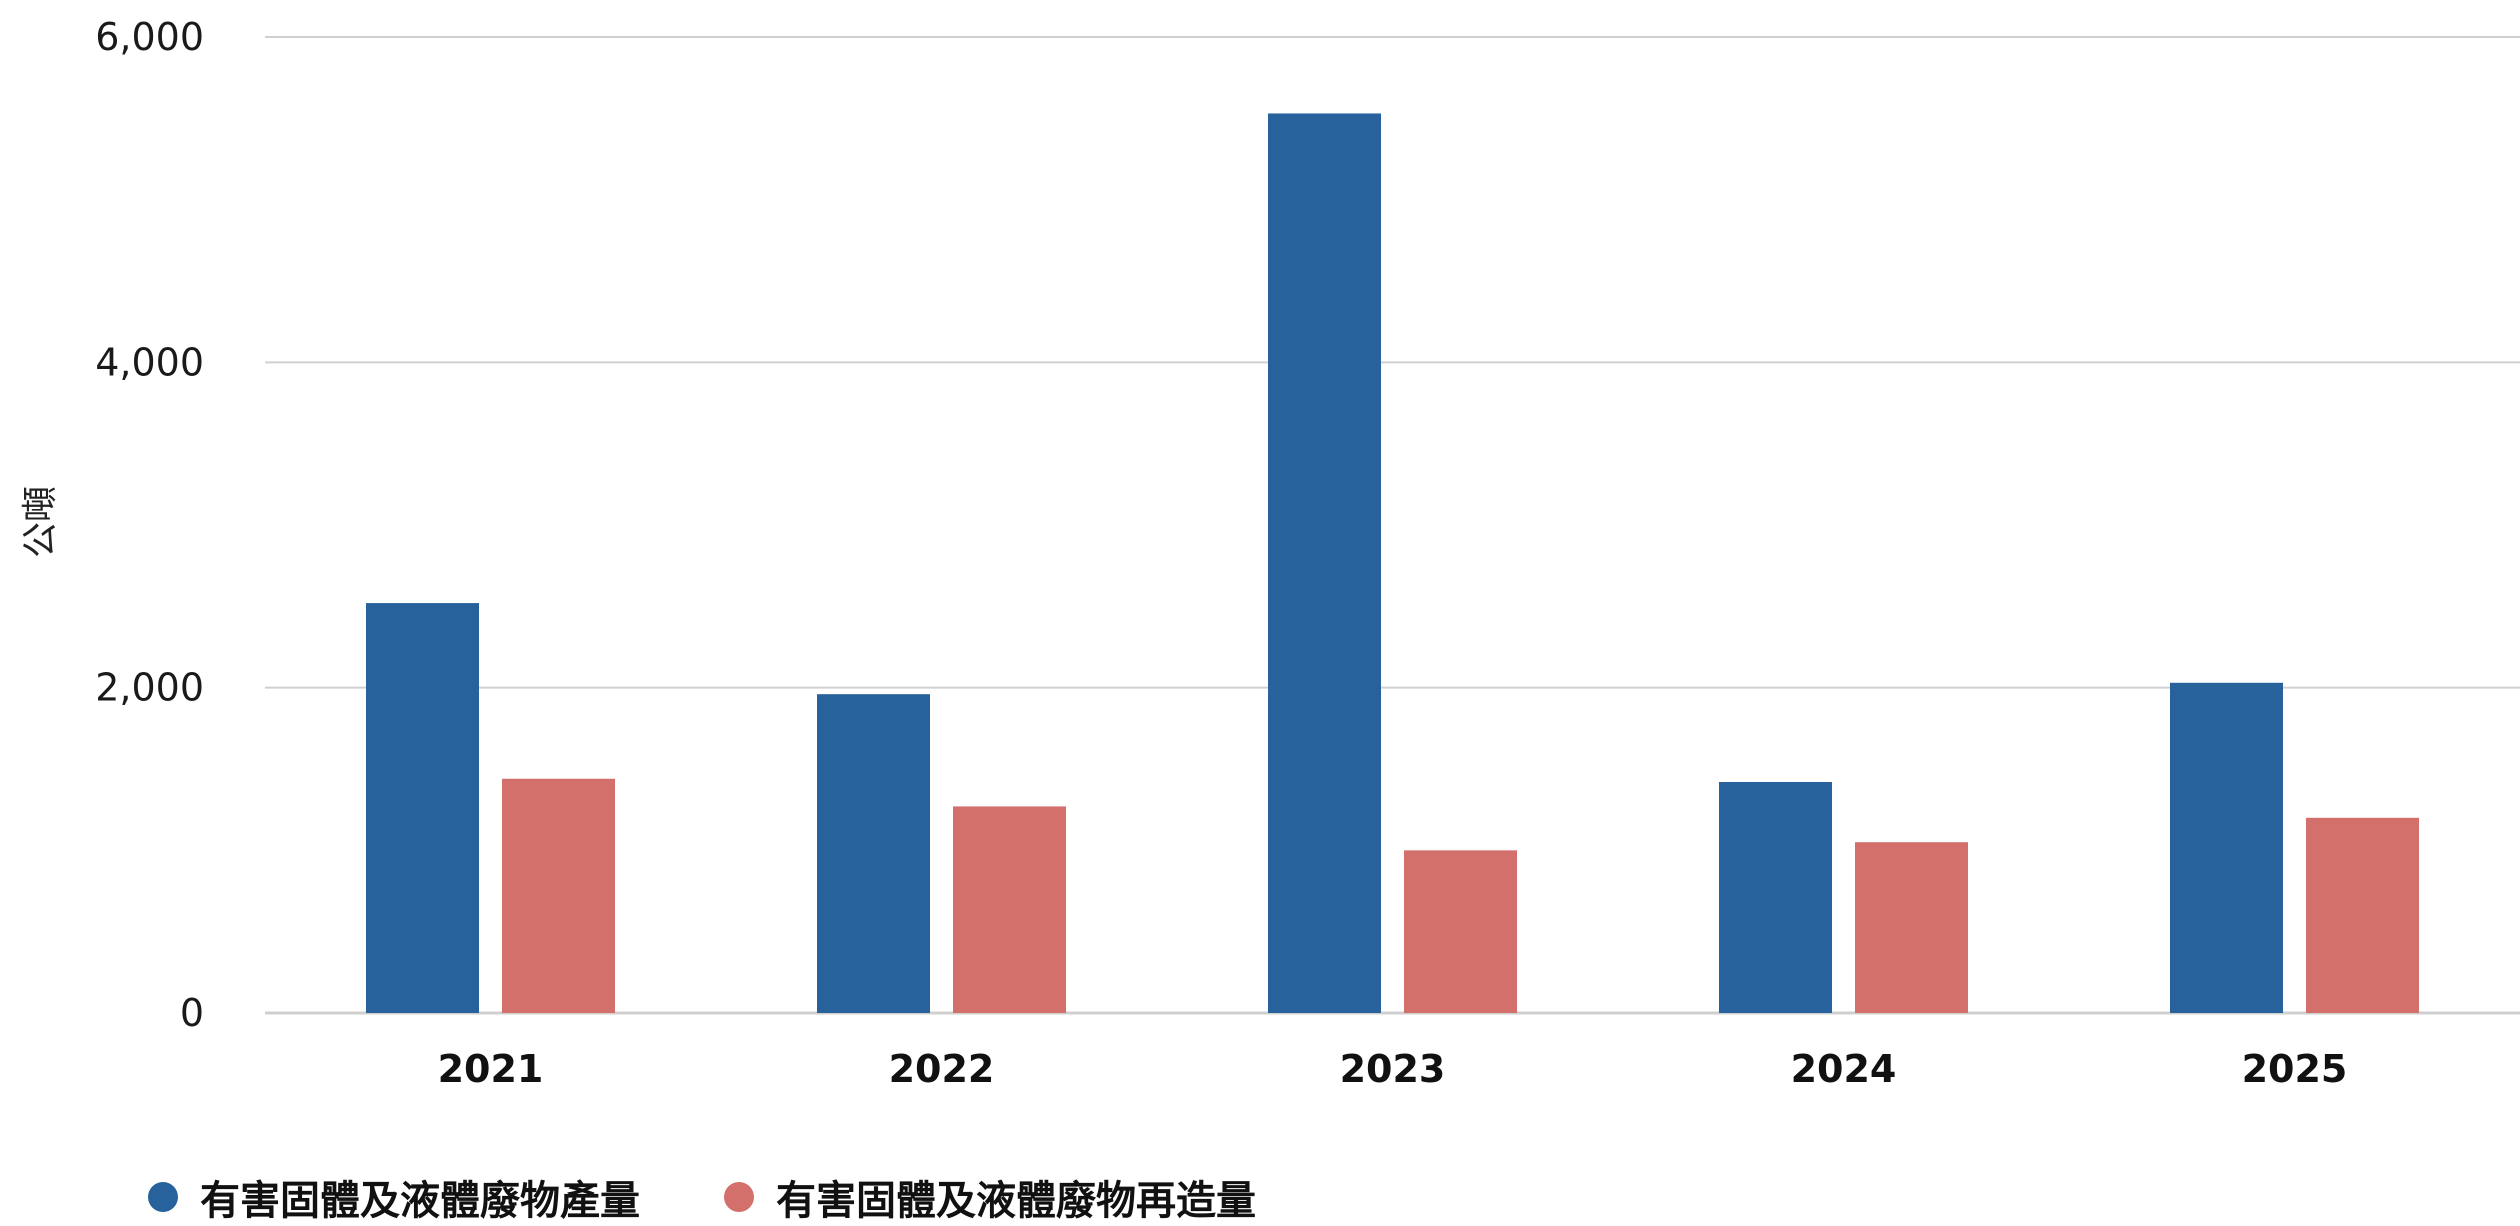 The height and width of the screenshot is (1226, 2520). I want to click on bar-series-1-2023, so click(1460, 931).